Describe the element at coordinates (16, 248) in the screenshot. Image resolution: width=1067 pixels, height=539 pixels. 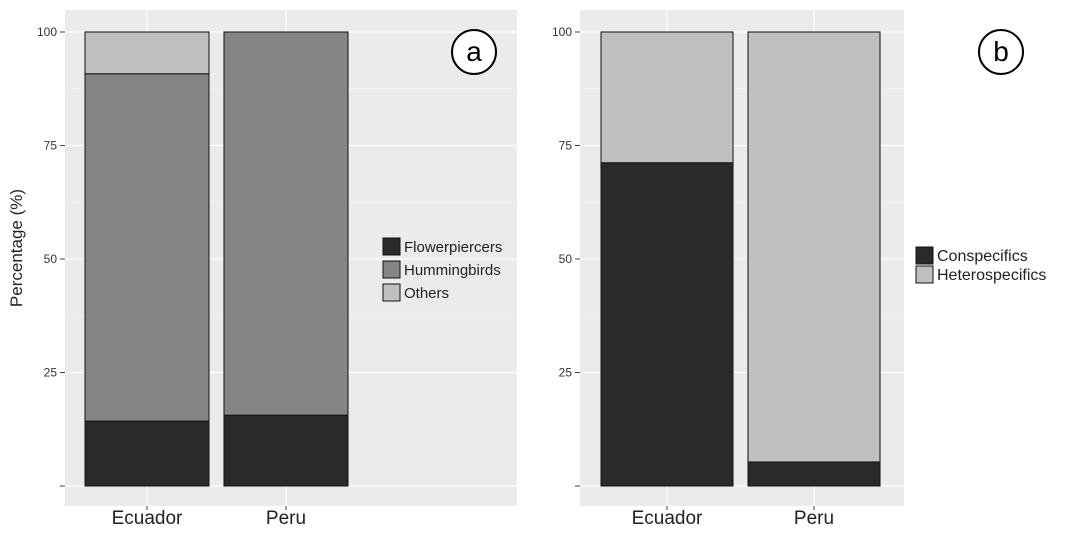
I see `y-axis-title: Percentage (%)` at that location.